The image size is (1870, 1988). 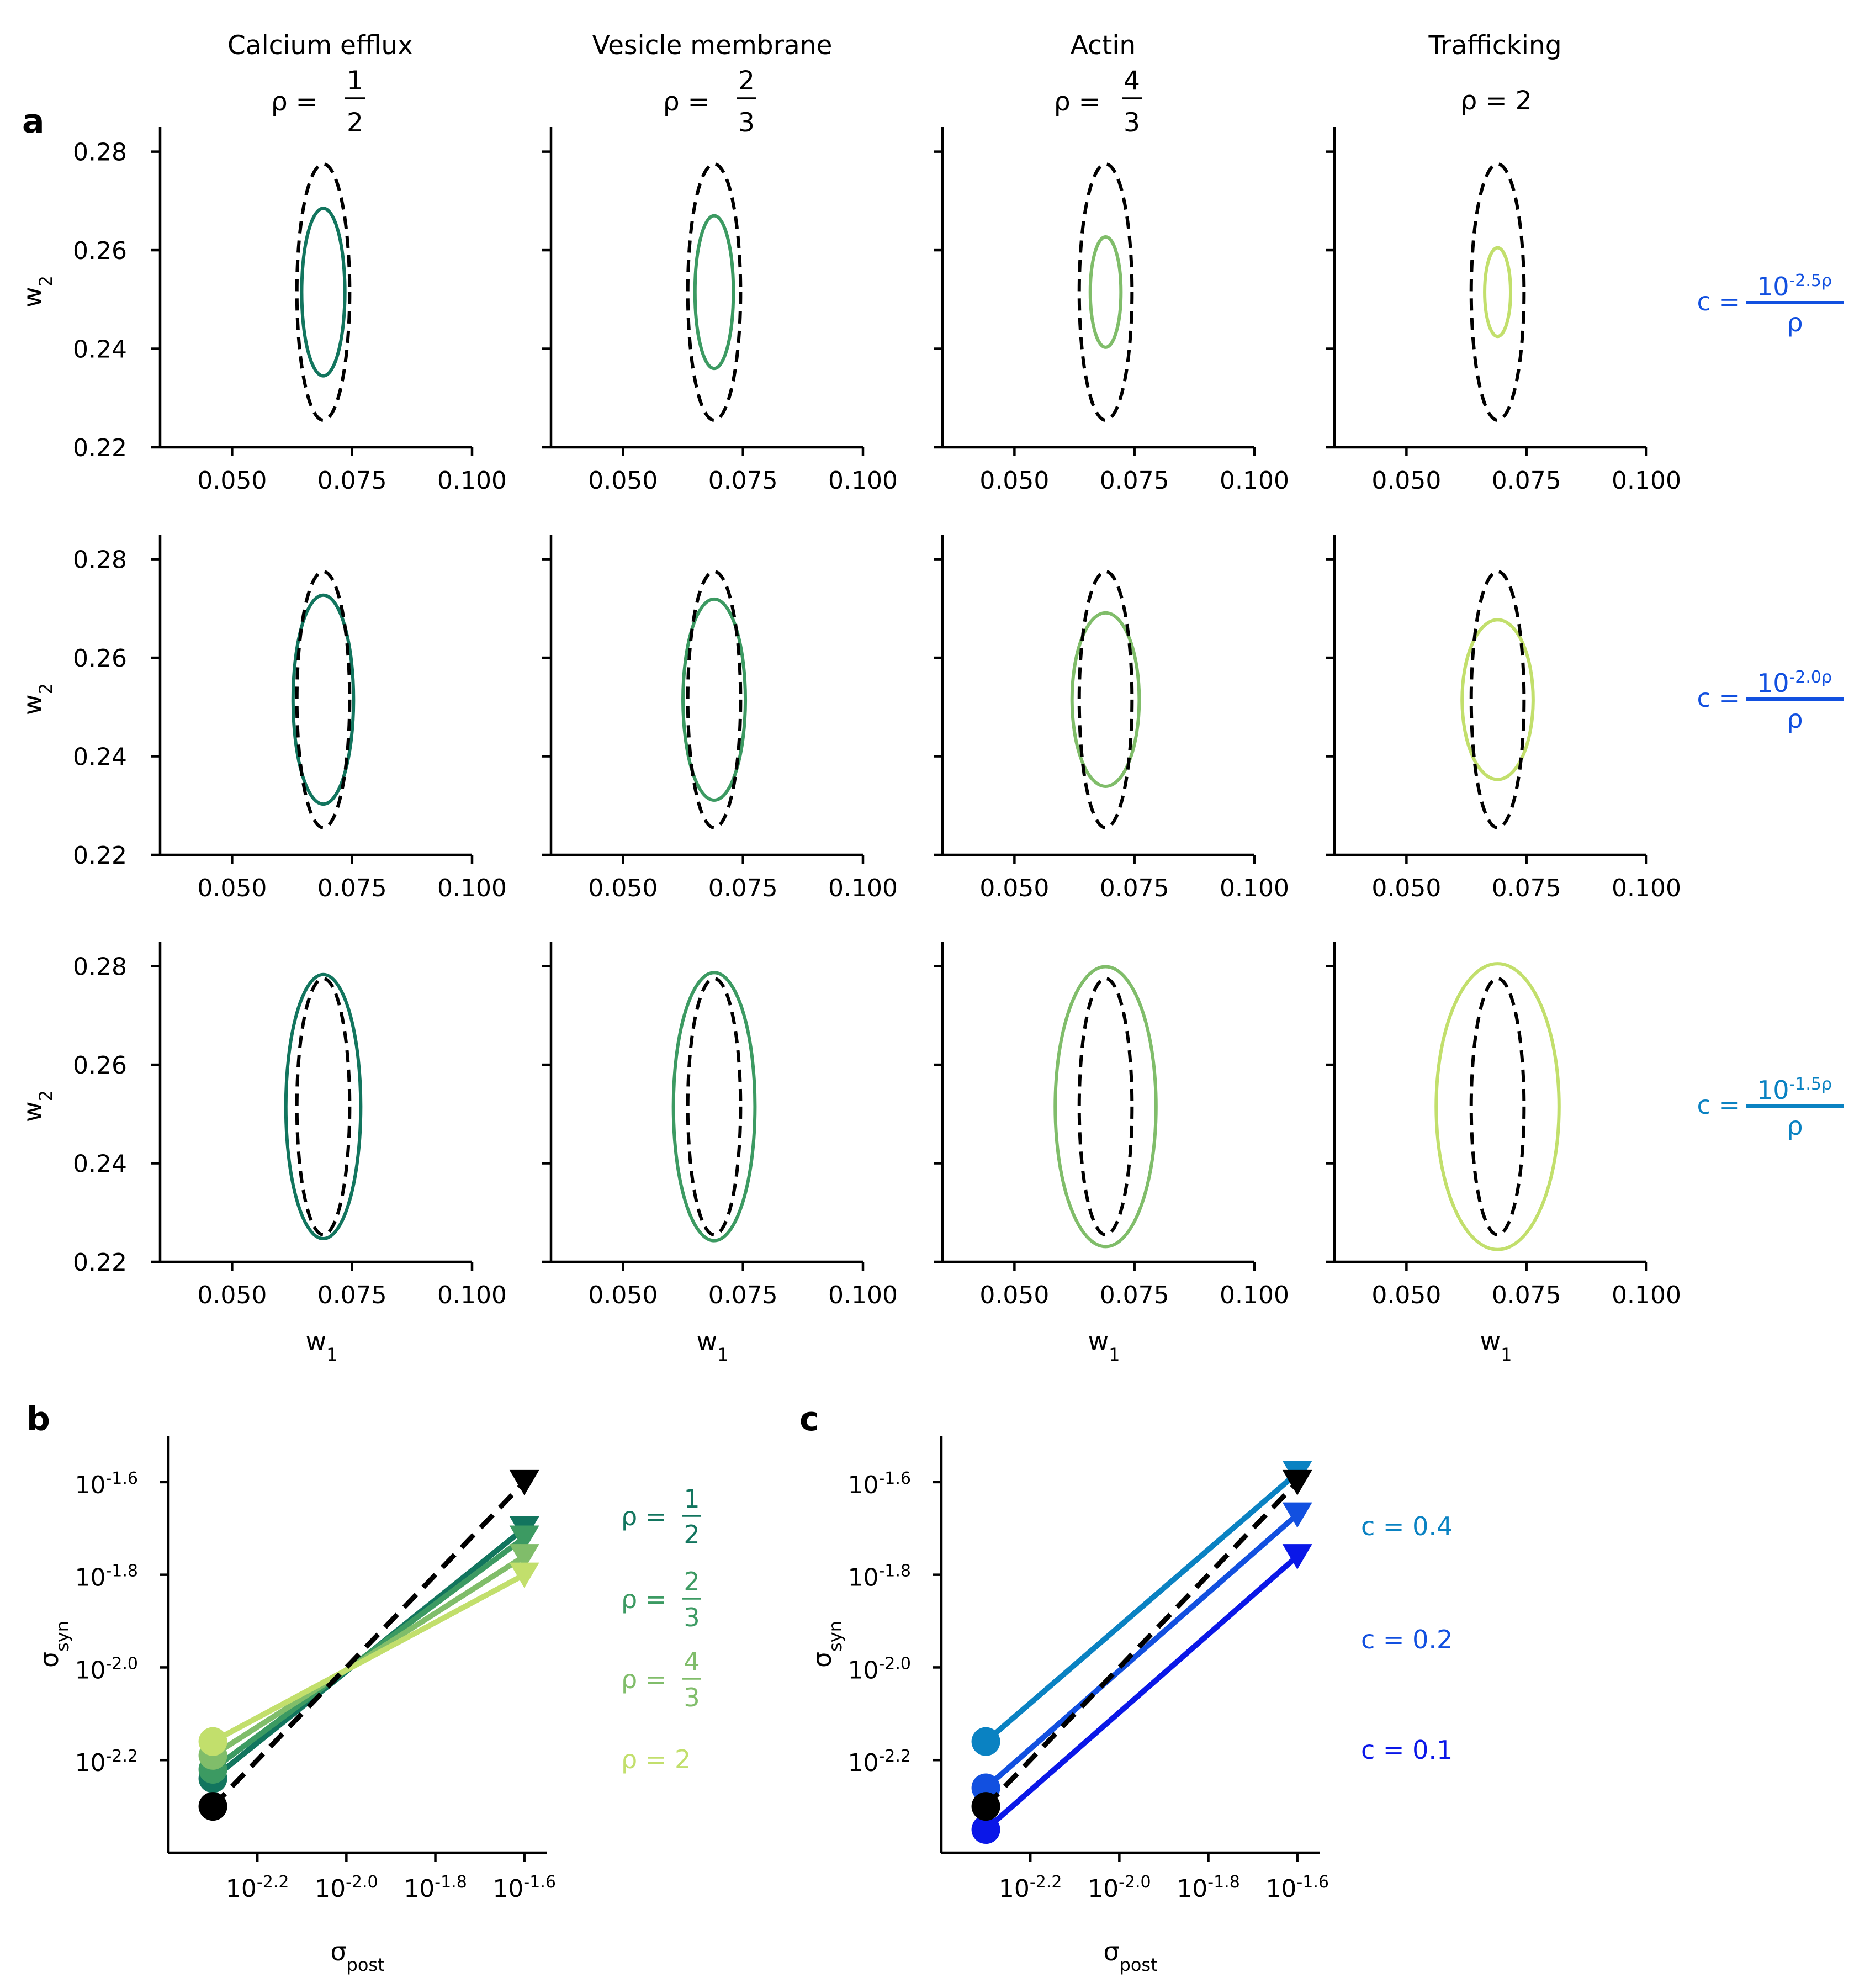 I want to click on x-tick-label-exp: -1.6, so click(x=539, y=1882).